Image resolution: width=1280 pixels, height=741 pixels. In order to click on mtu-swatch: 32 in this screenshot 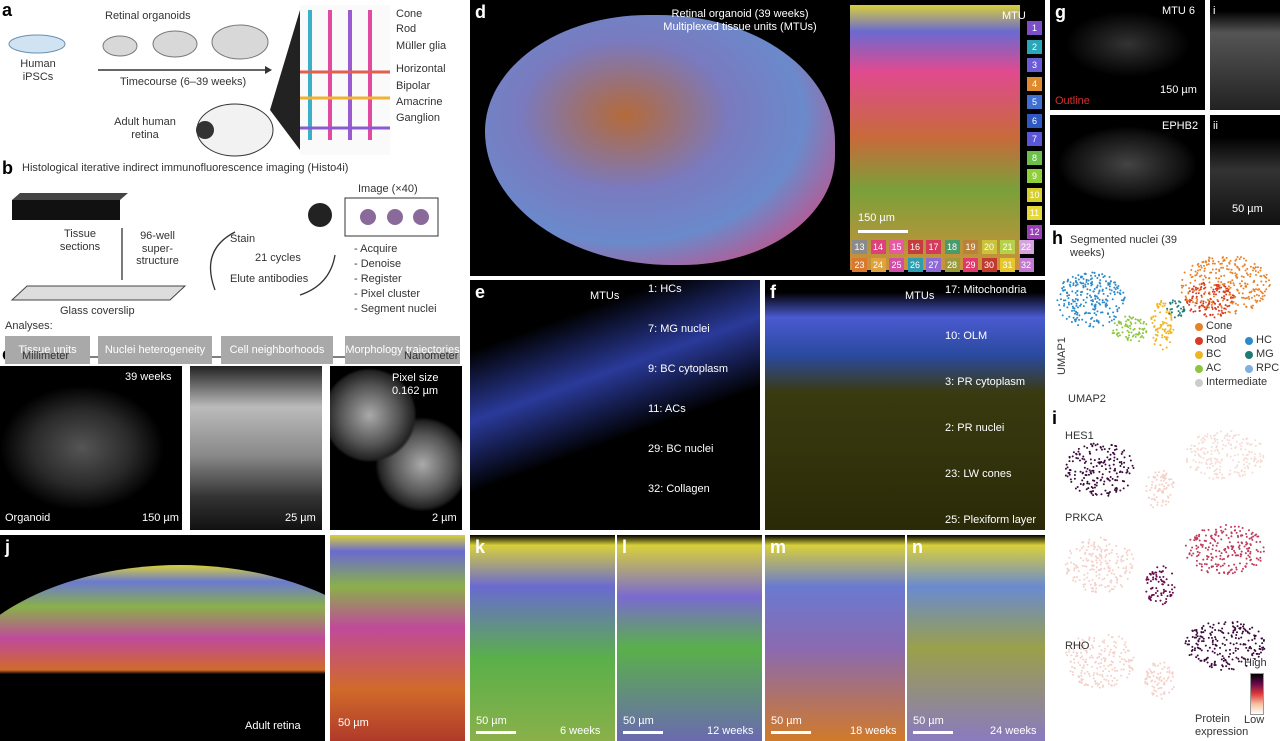, I will do `click(1026, 265)`.